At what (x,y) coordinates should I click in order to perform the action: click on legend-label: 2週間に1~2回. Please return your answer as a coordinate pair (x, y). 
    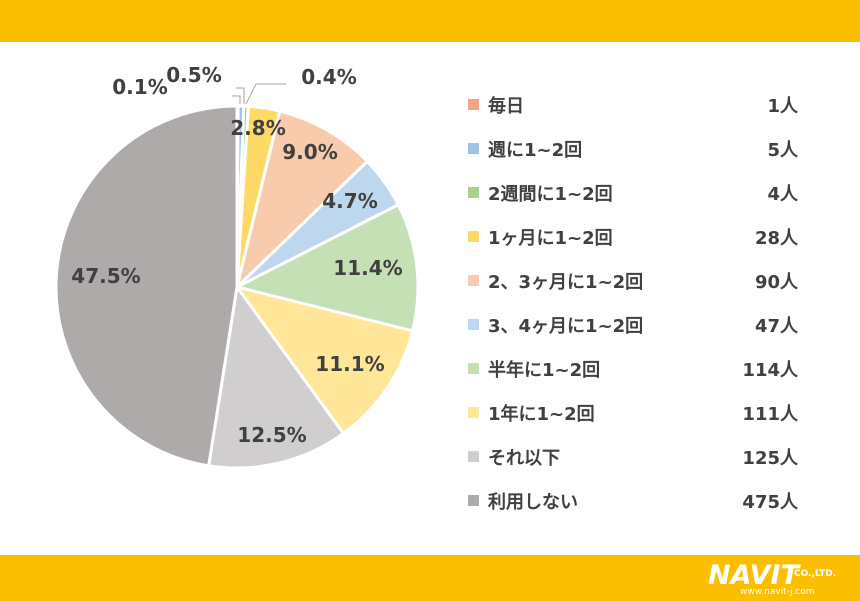
    Looking at the image, I should click on (550, 194).